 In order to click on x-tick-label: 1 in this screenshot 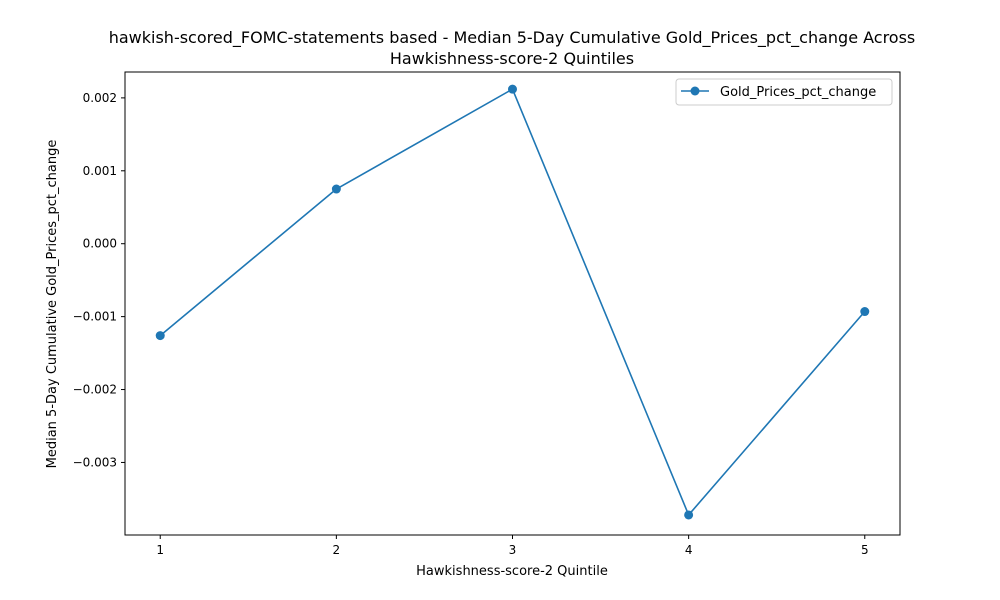, I will do `click(160, 550)`.